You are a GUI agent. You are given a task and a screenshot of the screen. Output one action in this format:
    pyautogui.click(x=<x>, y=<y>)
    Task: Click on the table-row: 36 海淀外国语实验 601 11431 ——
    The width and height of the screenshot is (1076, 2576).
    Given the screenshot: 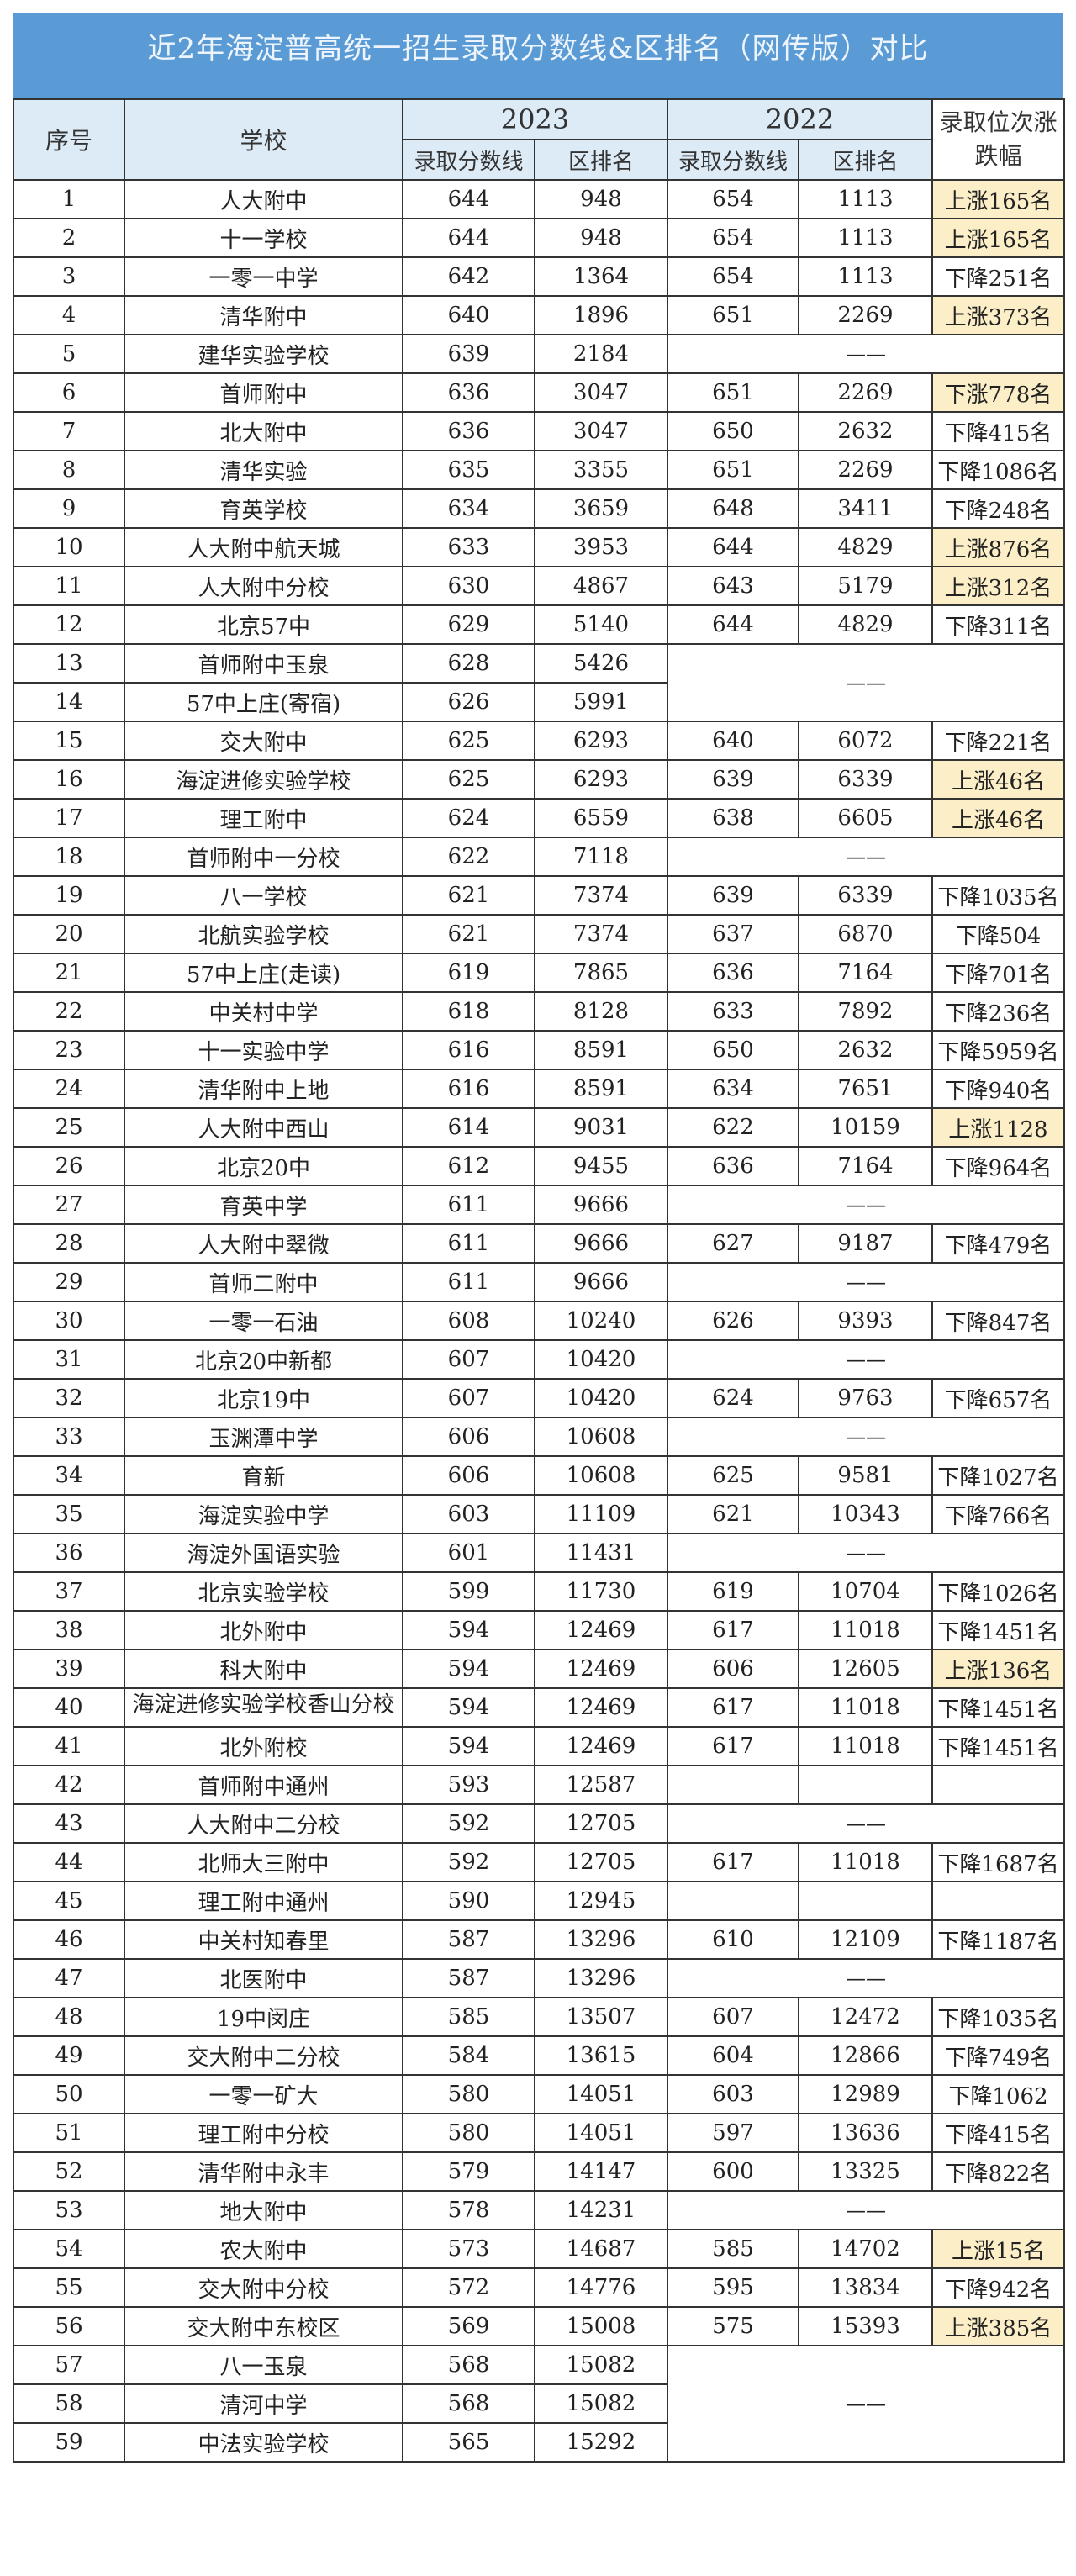 What is the action you would take?
    pyautogui.click(x=539, y=1553)
    